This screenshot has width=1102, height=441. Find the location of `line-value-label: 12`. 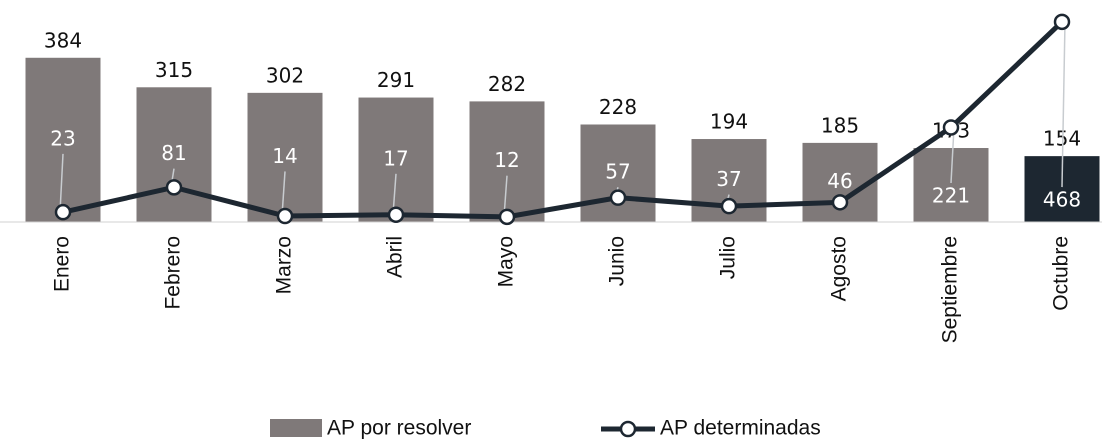

line-value-label: 12 is located at coordinates (506, 160).